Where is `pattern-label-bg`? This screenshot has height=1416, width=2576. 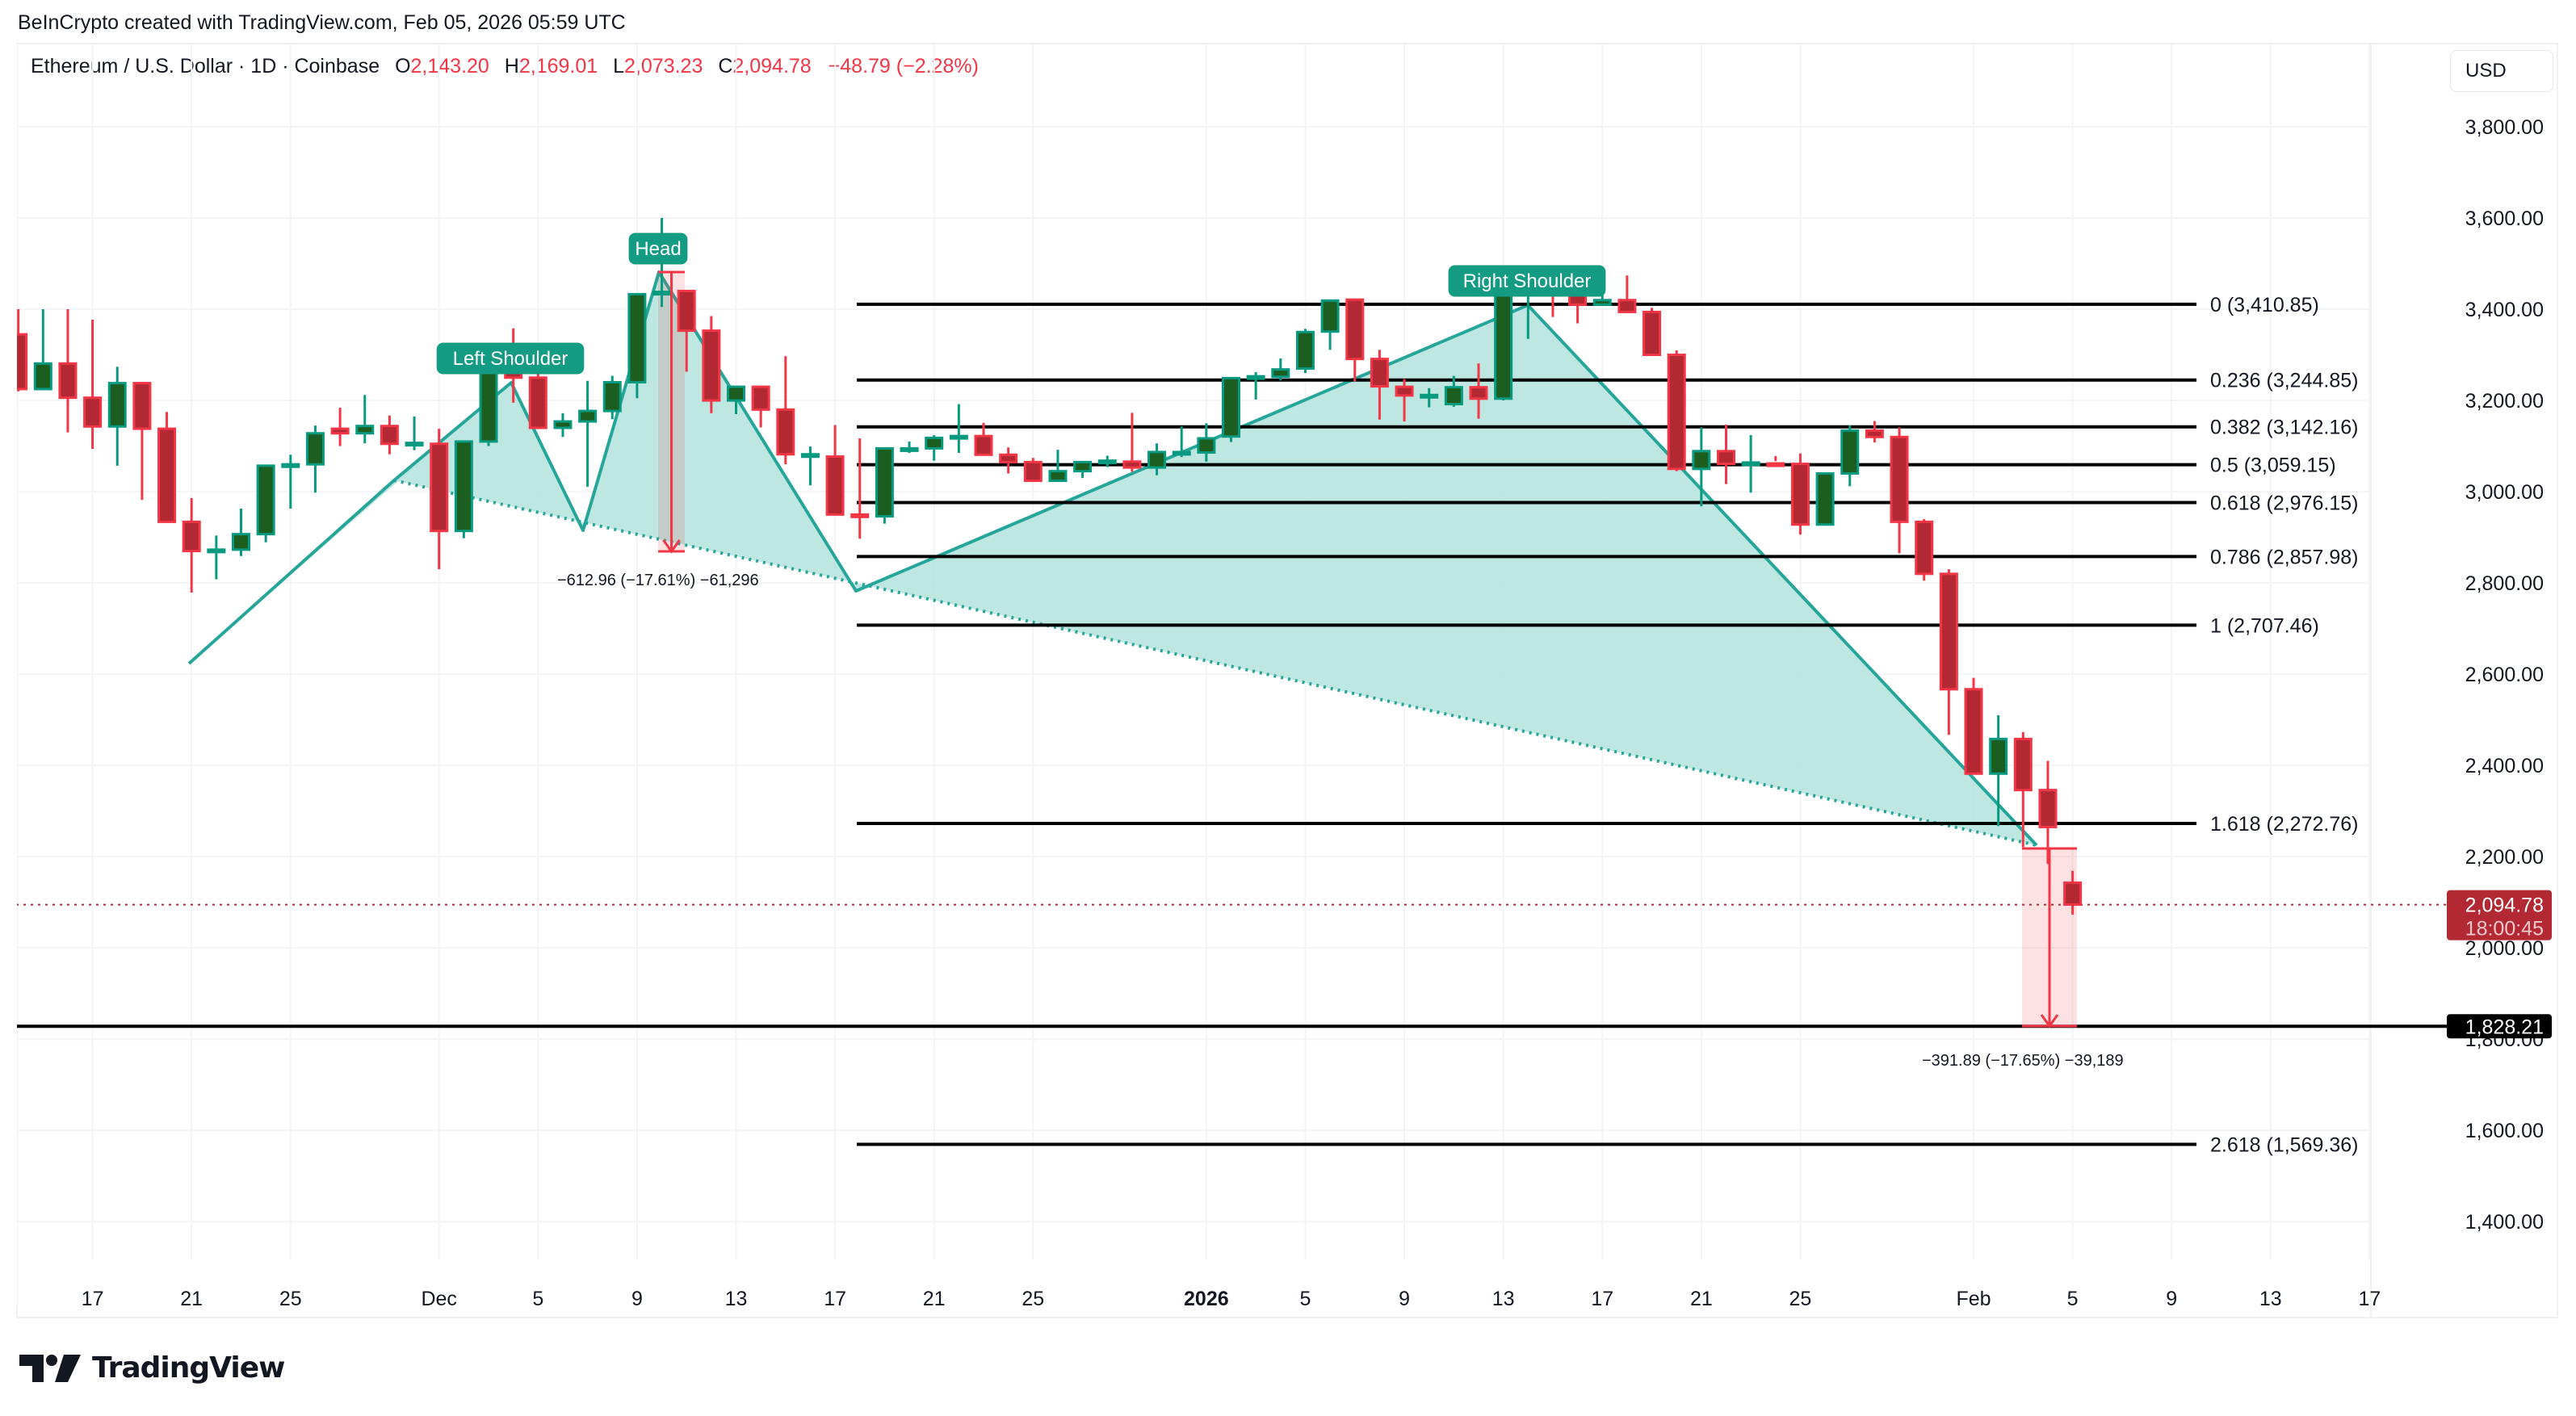
pattern-label-bg is located at coordinates (658, 249).